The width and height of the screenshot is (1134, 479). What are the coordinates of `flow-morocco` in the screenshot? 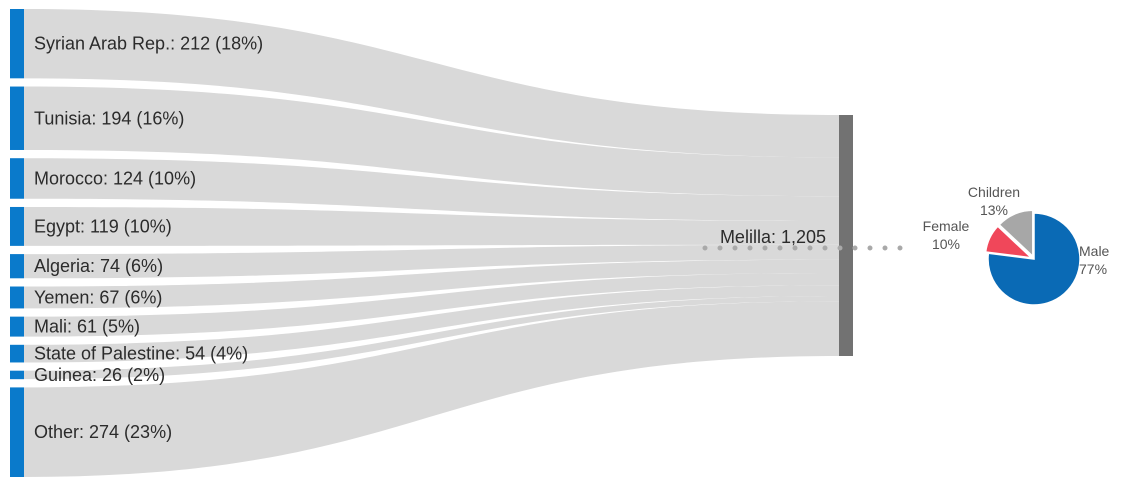 It's located at (431, 189).